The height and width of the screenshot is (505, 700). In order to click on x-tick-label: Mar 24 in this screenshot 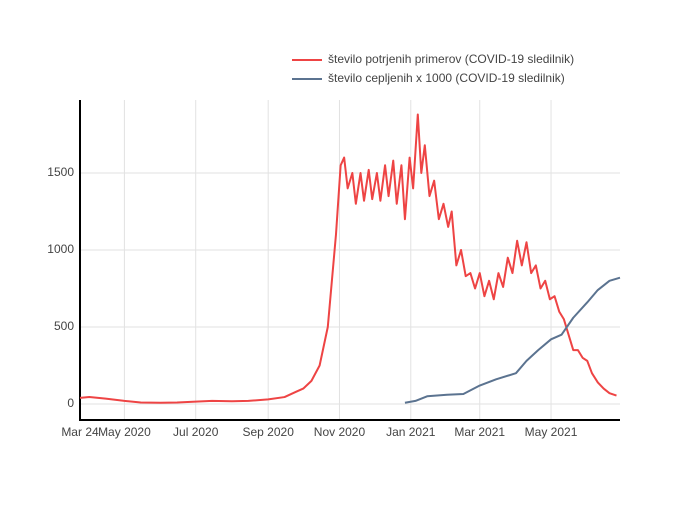, I will do `click(80, 432)`.